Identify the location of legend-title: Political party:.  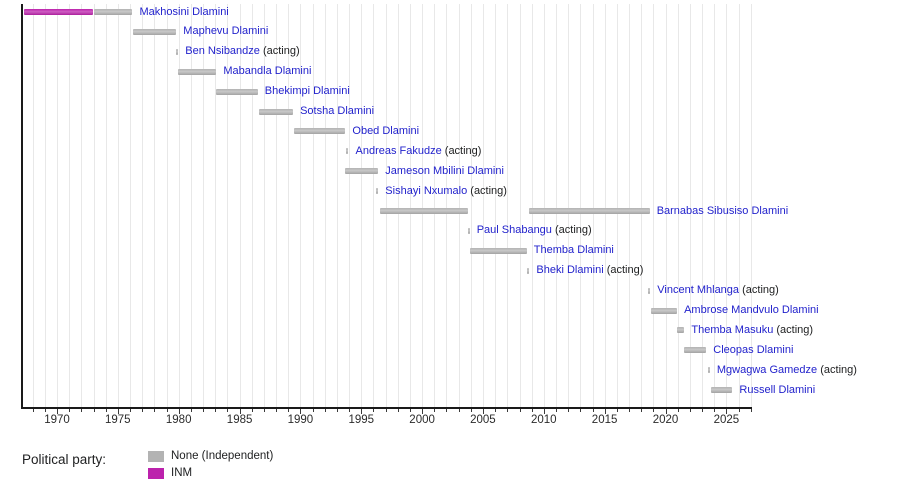
(64, 459).